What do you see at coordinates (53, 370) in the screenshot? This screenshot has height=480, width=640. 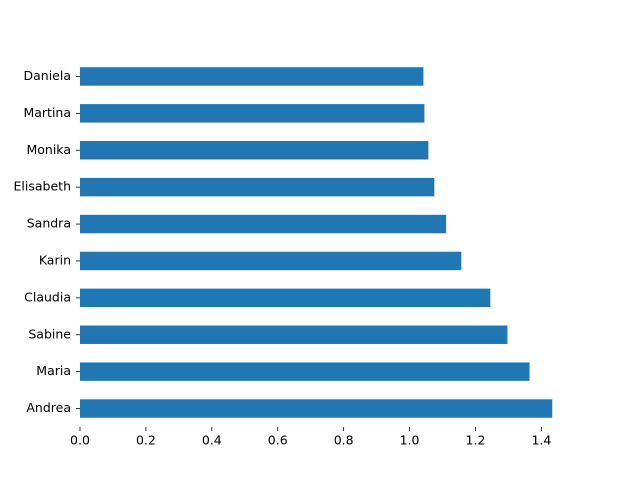 I see `y-tick-label: Maria` at bounding box center [53, 370].